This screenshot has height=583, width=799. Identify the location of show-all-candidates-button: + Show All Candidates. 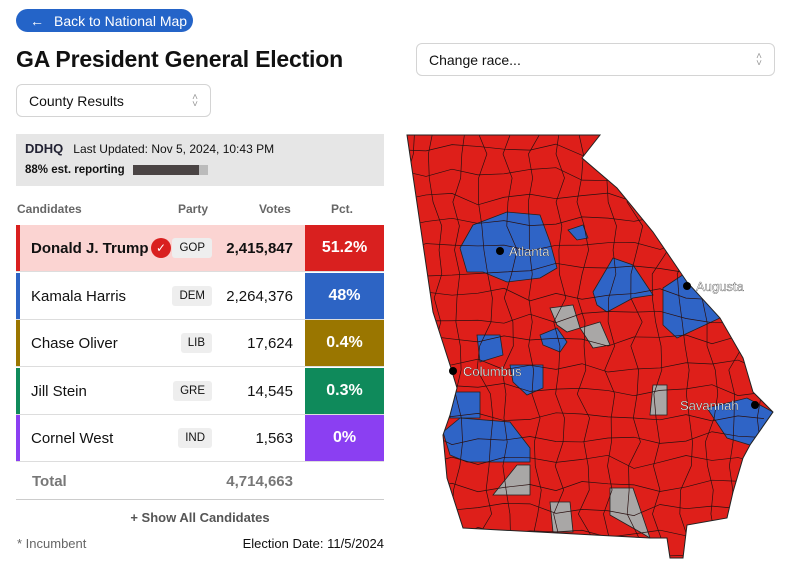
(200, 517).